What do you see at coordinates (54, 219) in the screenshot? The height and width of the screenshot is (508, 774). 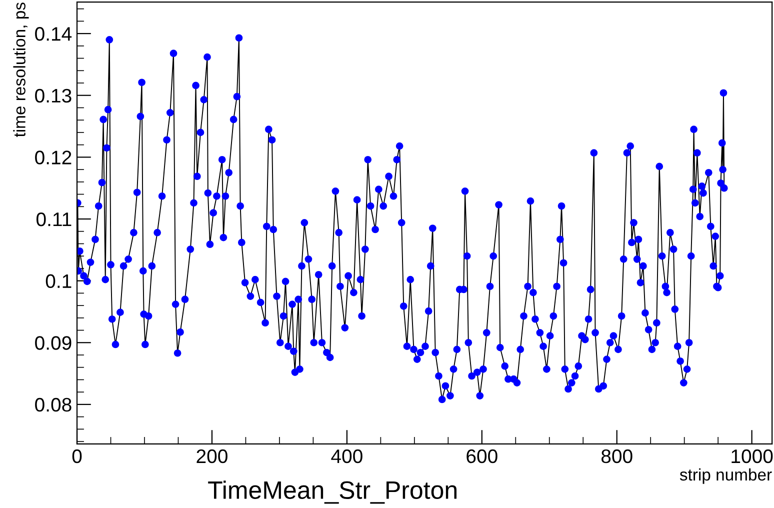 I see `y-tick-label: 0.11` at bounding box center [54, 219].